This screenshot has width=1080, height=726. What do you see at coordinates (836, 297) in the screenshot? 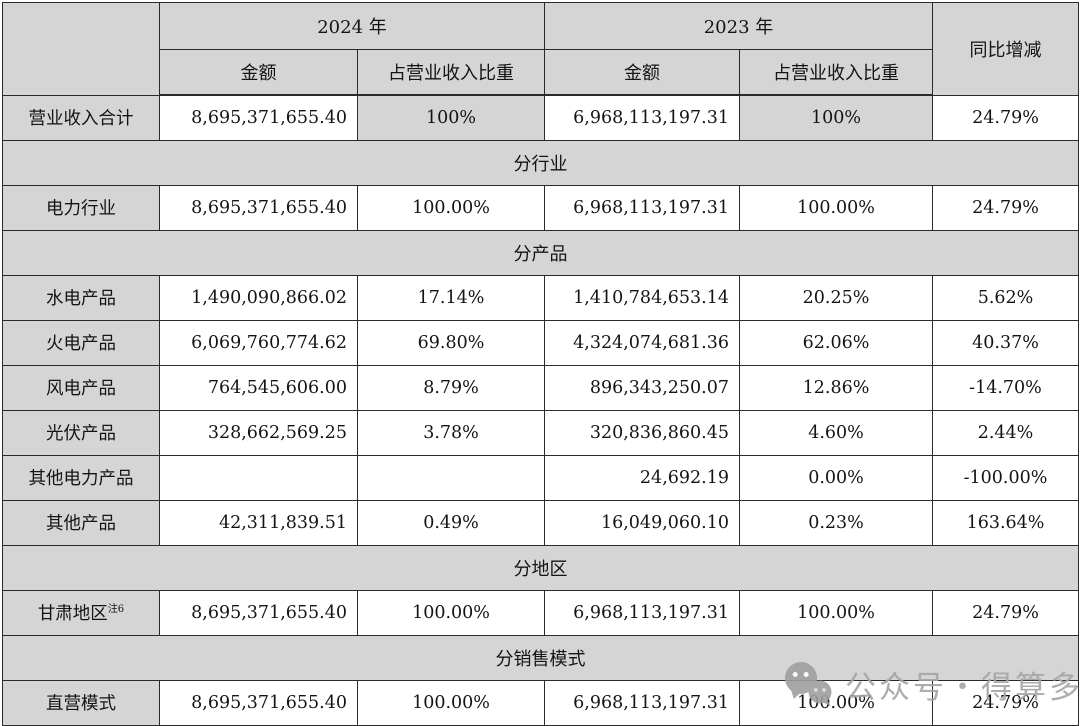
I see `pct-2023-cell: 20.25%` at bounding box center [836, 297].